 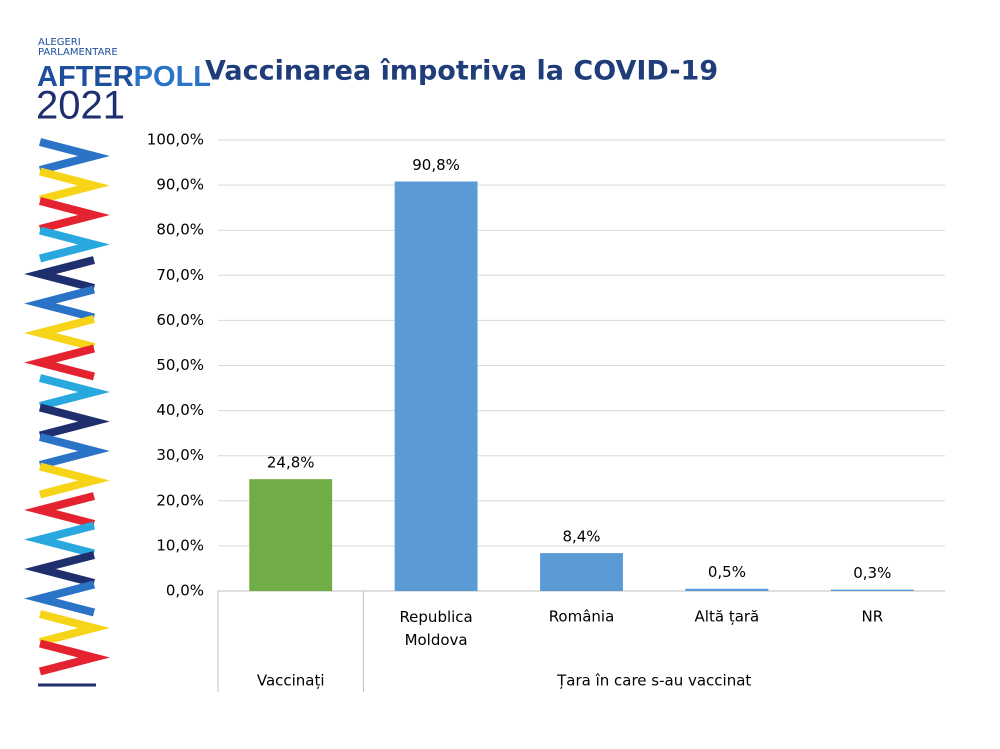 I want to click on value-label: 0,5%, so click(x=727, y=572).